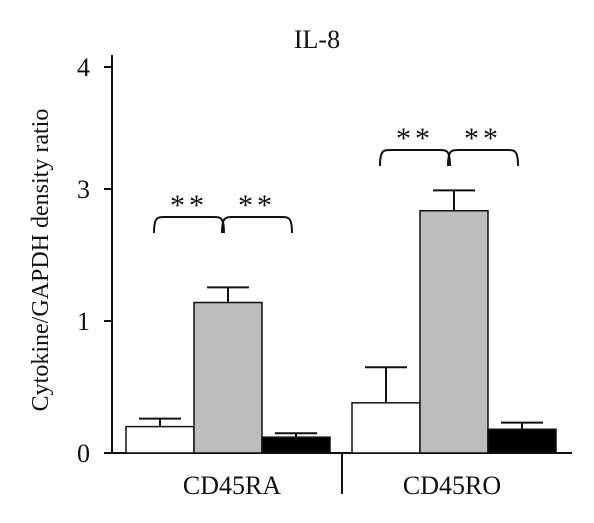 This screenshot has width=594, height=523. What do you see at coordinates (452, 485) in the screenshot?
I see `category-label-cd45ro: CD45RO` at bounding box center [452, 485].